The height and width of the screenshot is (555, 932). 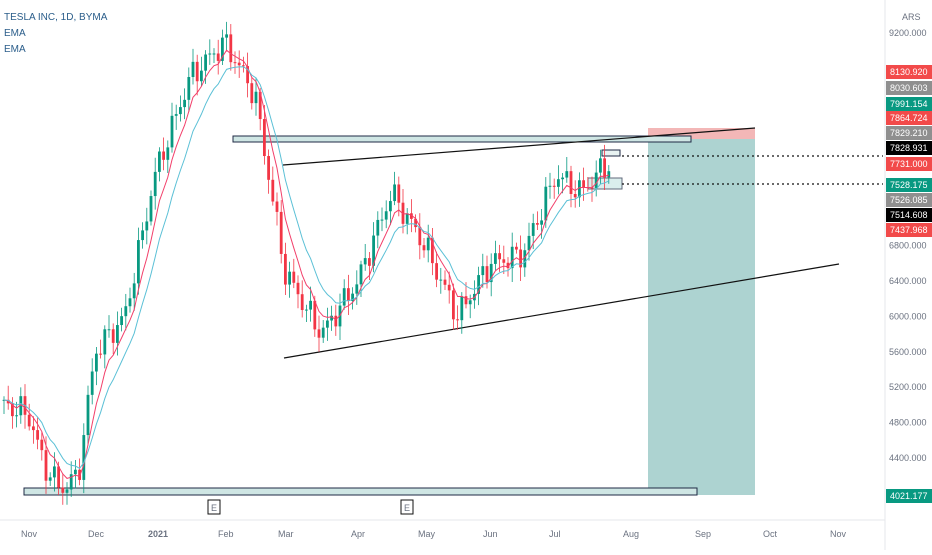 What do you see at coordinates (703, 534) in the screenshot?
I see `time-tick-label: Sep` at bounding box center [703, 534].